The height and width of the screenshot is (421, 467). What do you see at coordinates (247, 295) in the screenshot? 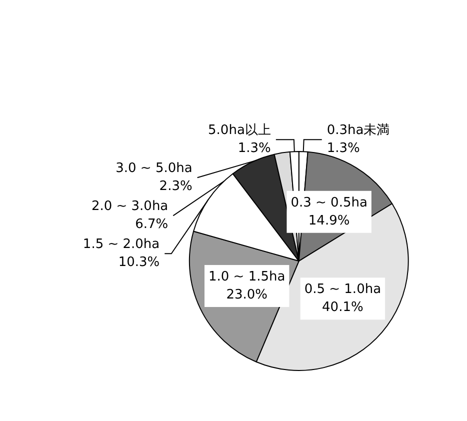
I see `data-label: 23.0%` at bounding box center [247, 295].